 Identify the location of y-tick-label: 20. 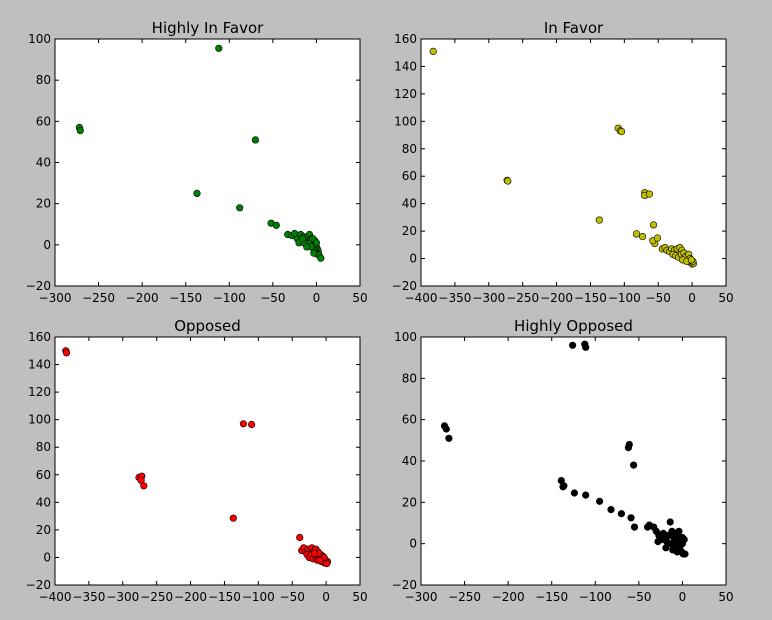
(43, 204).